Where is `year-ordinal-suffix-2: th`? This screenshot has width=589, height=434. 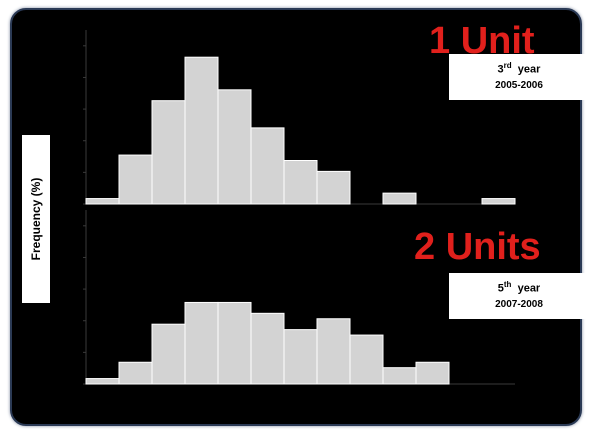 year-ordinal-suffix-2: th is located at coordinates (507, 284).